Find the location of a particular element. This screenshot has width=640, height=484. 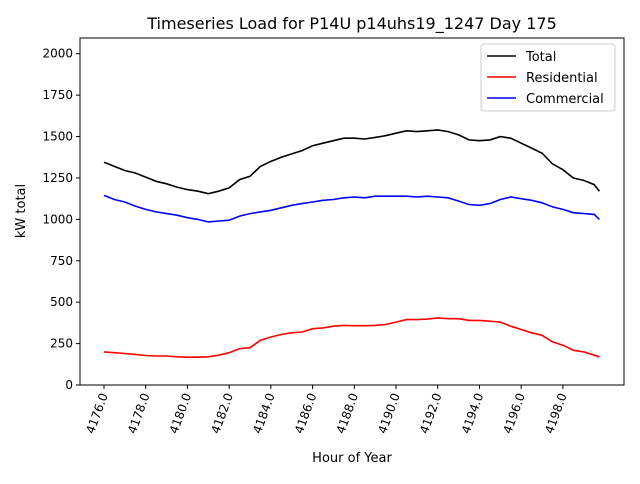

legend: Total Residential Commercial is located at coordinates (548, 77).